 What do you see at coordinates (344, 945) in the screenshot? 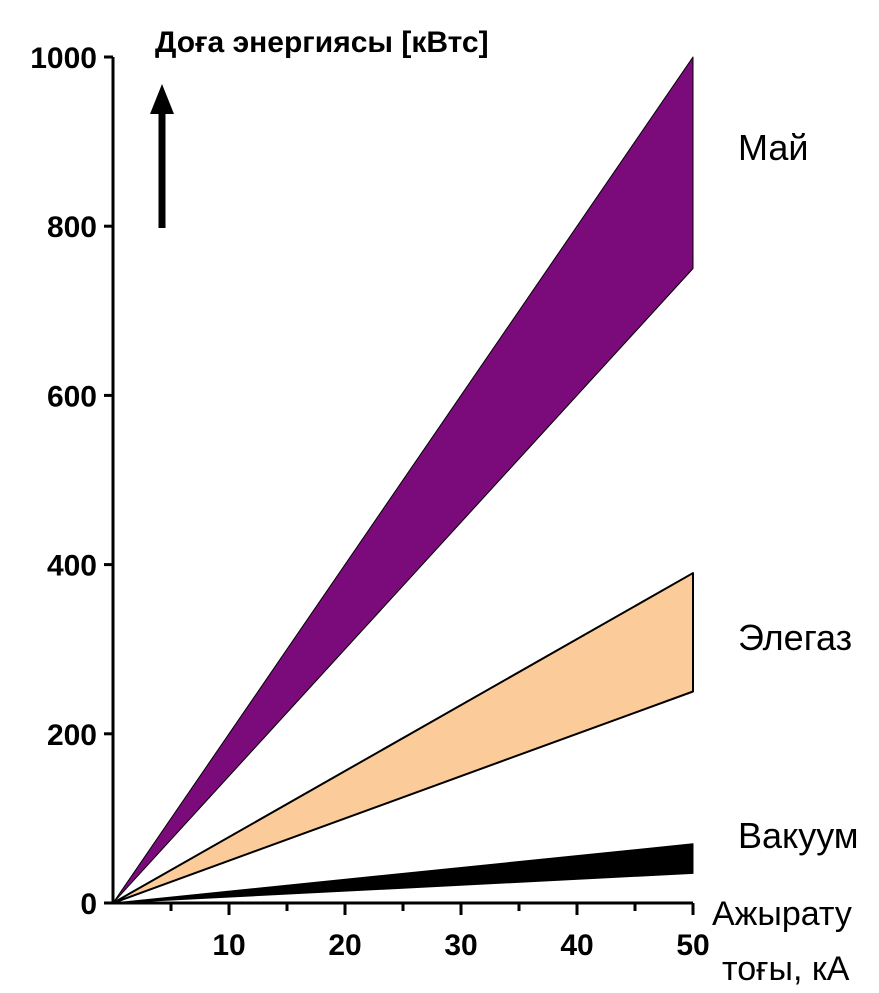
I see `x-tick-label: 20` at bounding box center [344, 945].